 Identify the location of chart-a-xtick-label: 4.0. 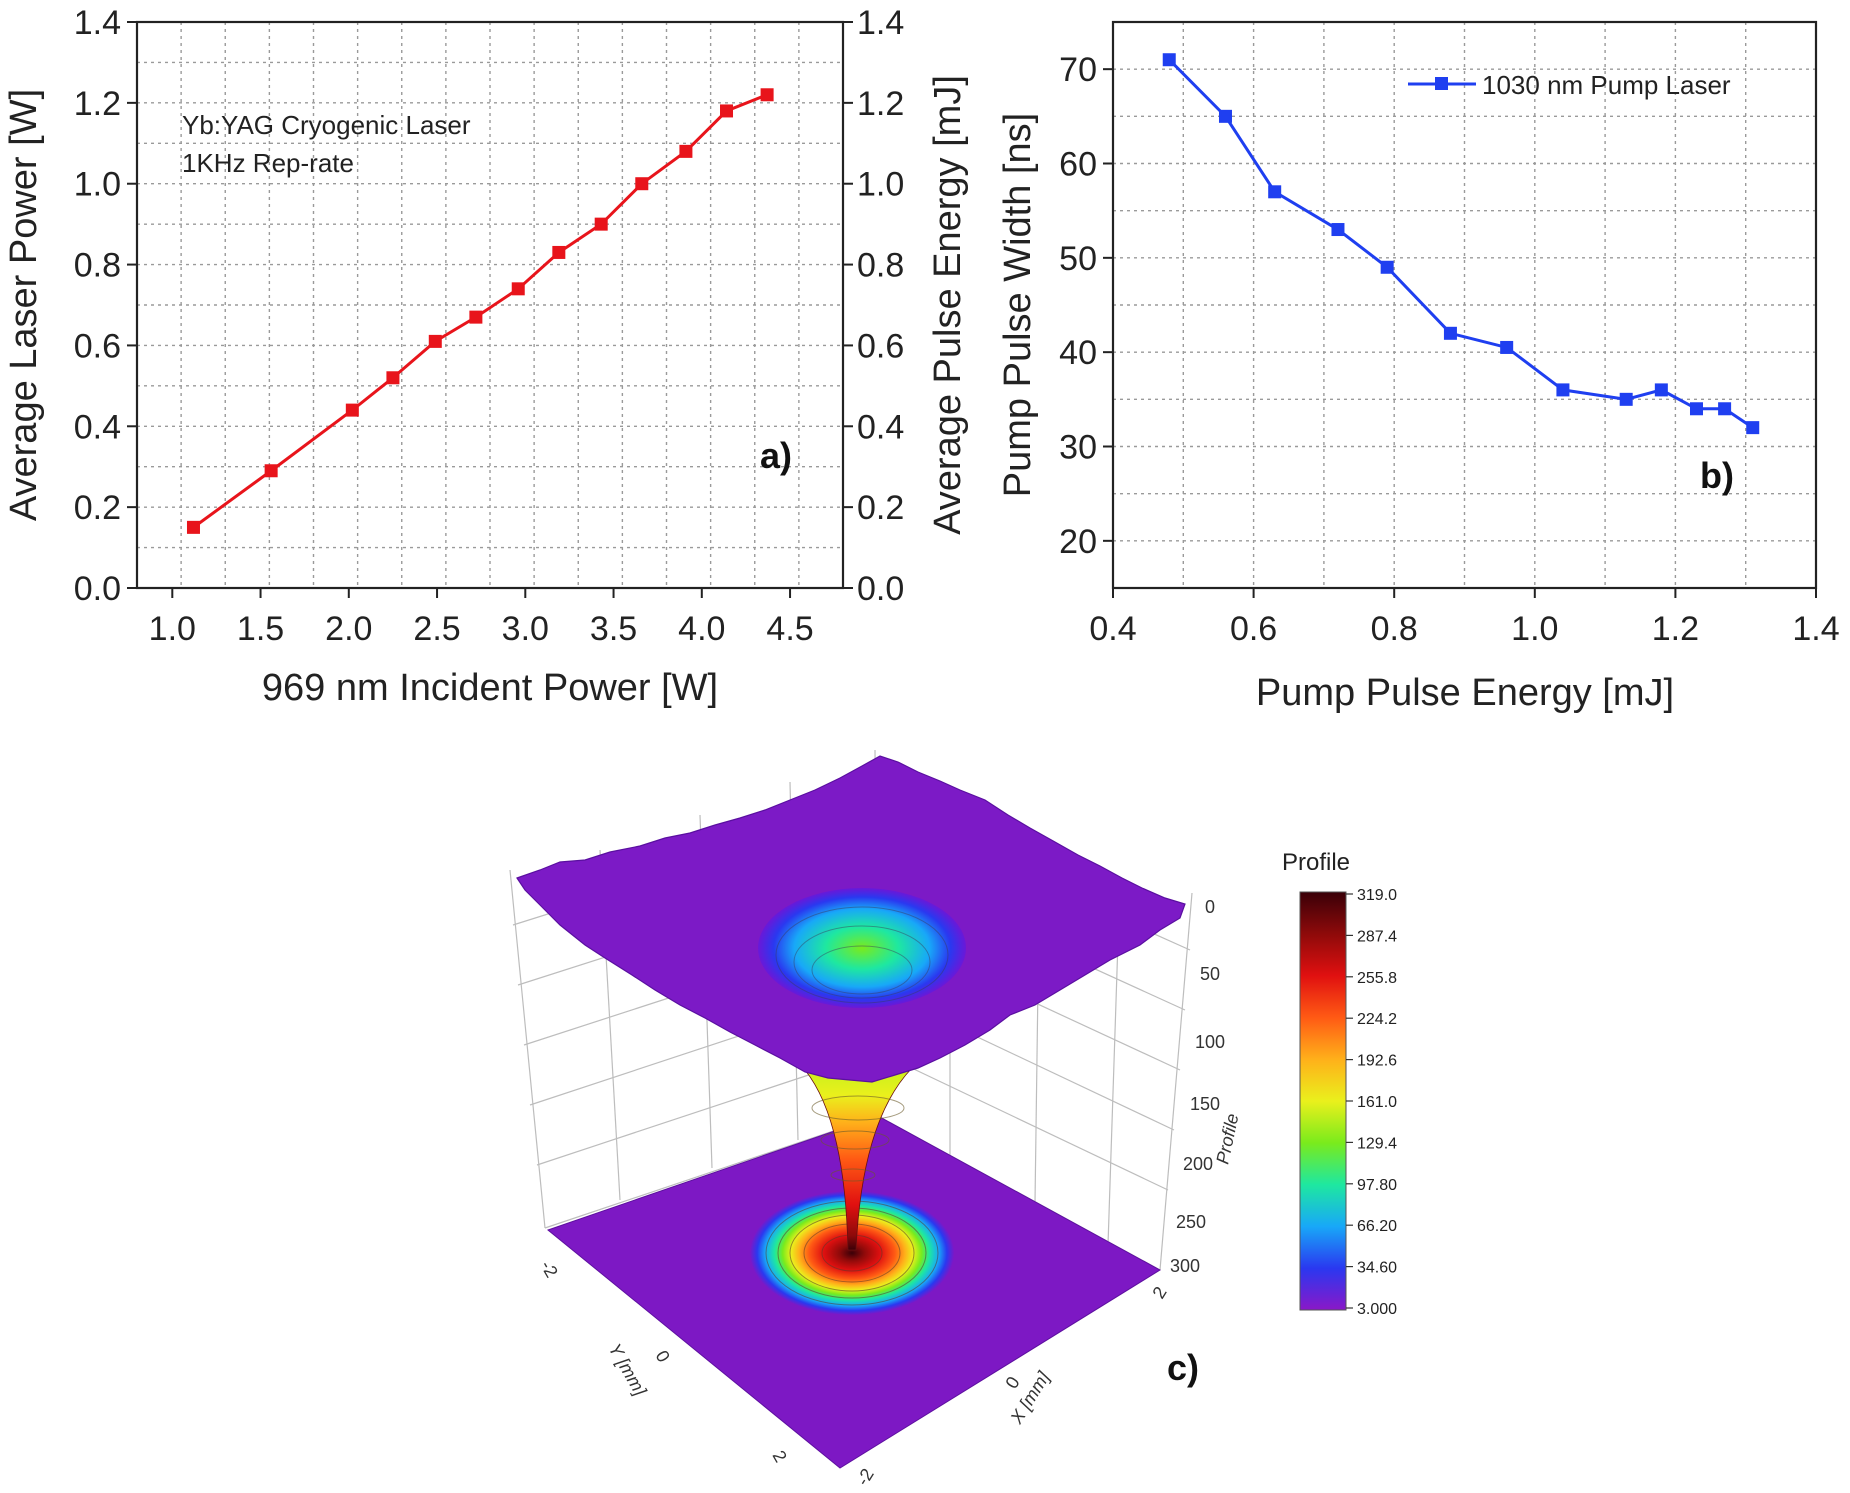
(701, 629).